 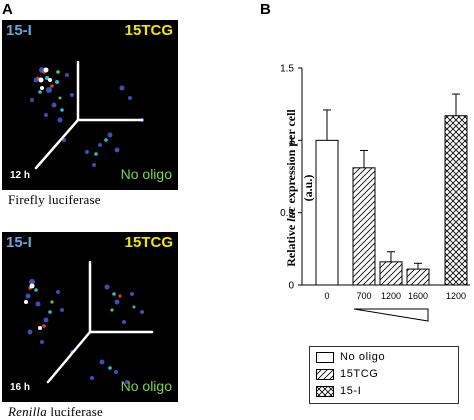 What do you see at coordinates (20, 175) in the screenshot?
I see `time-label-top: 12 h` at bounding box center [20, 175].